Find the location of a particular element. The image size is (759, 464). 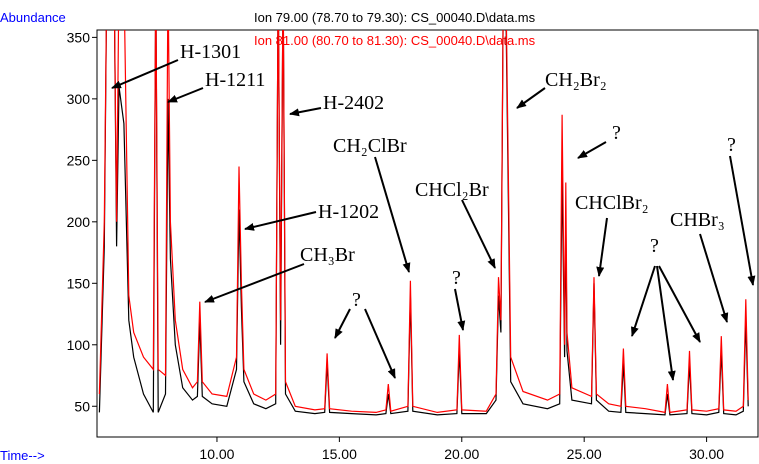

x-tick-label: 10.00 is located at coordinates (216, 454).